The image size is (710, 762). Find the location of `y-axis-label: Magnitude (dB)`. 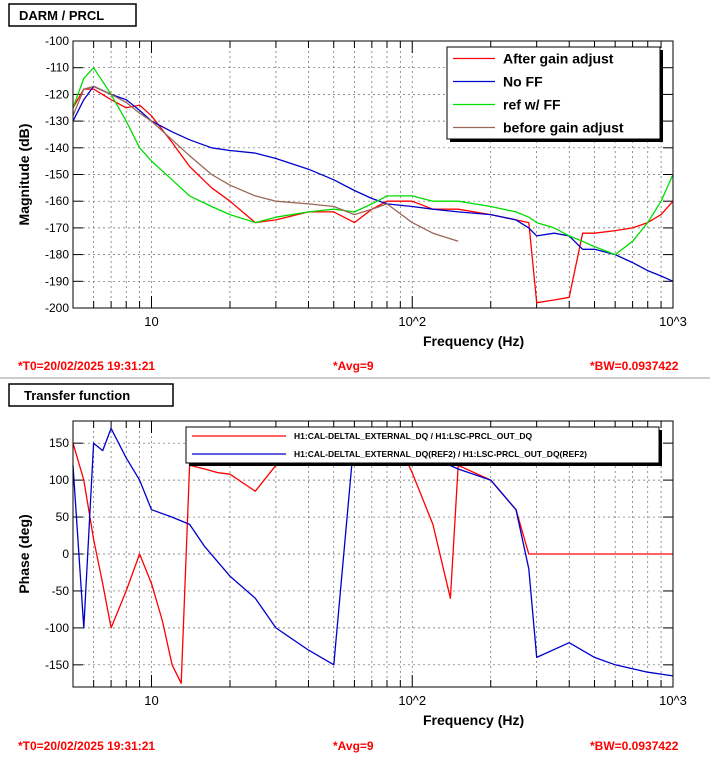

y-axis-label: Magnitude (dB) is located at coordinates (24, 175).